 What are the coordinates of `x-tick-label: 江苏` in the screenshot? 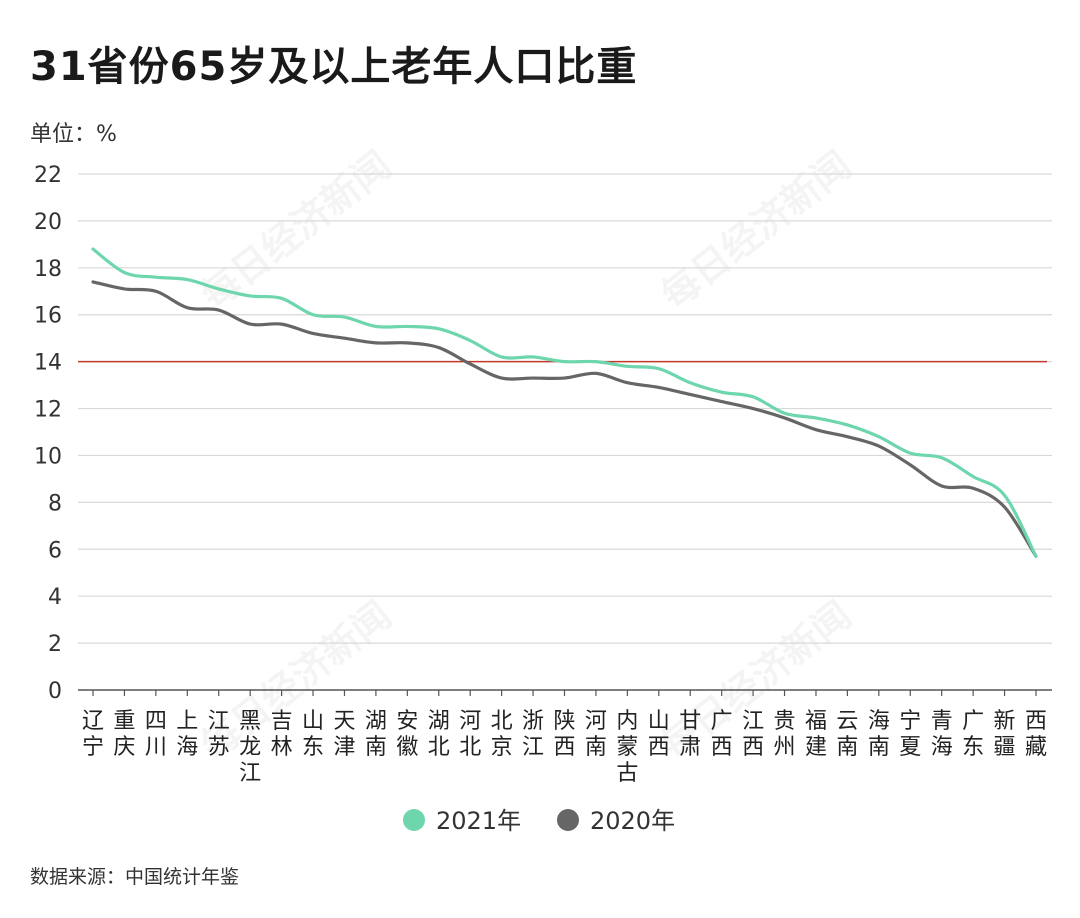 It's located at (219, 734).